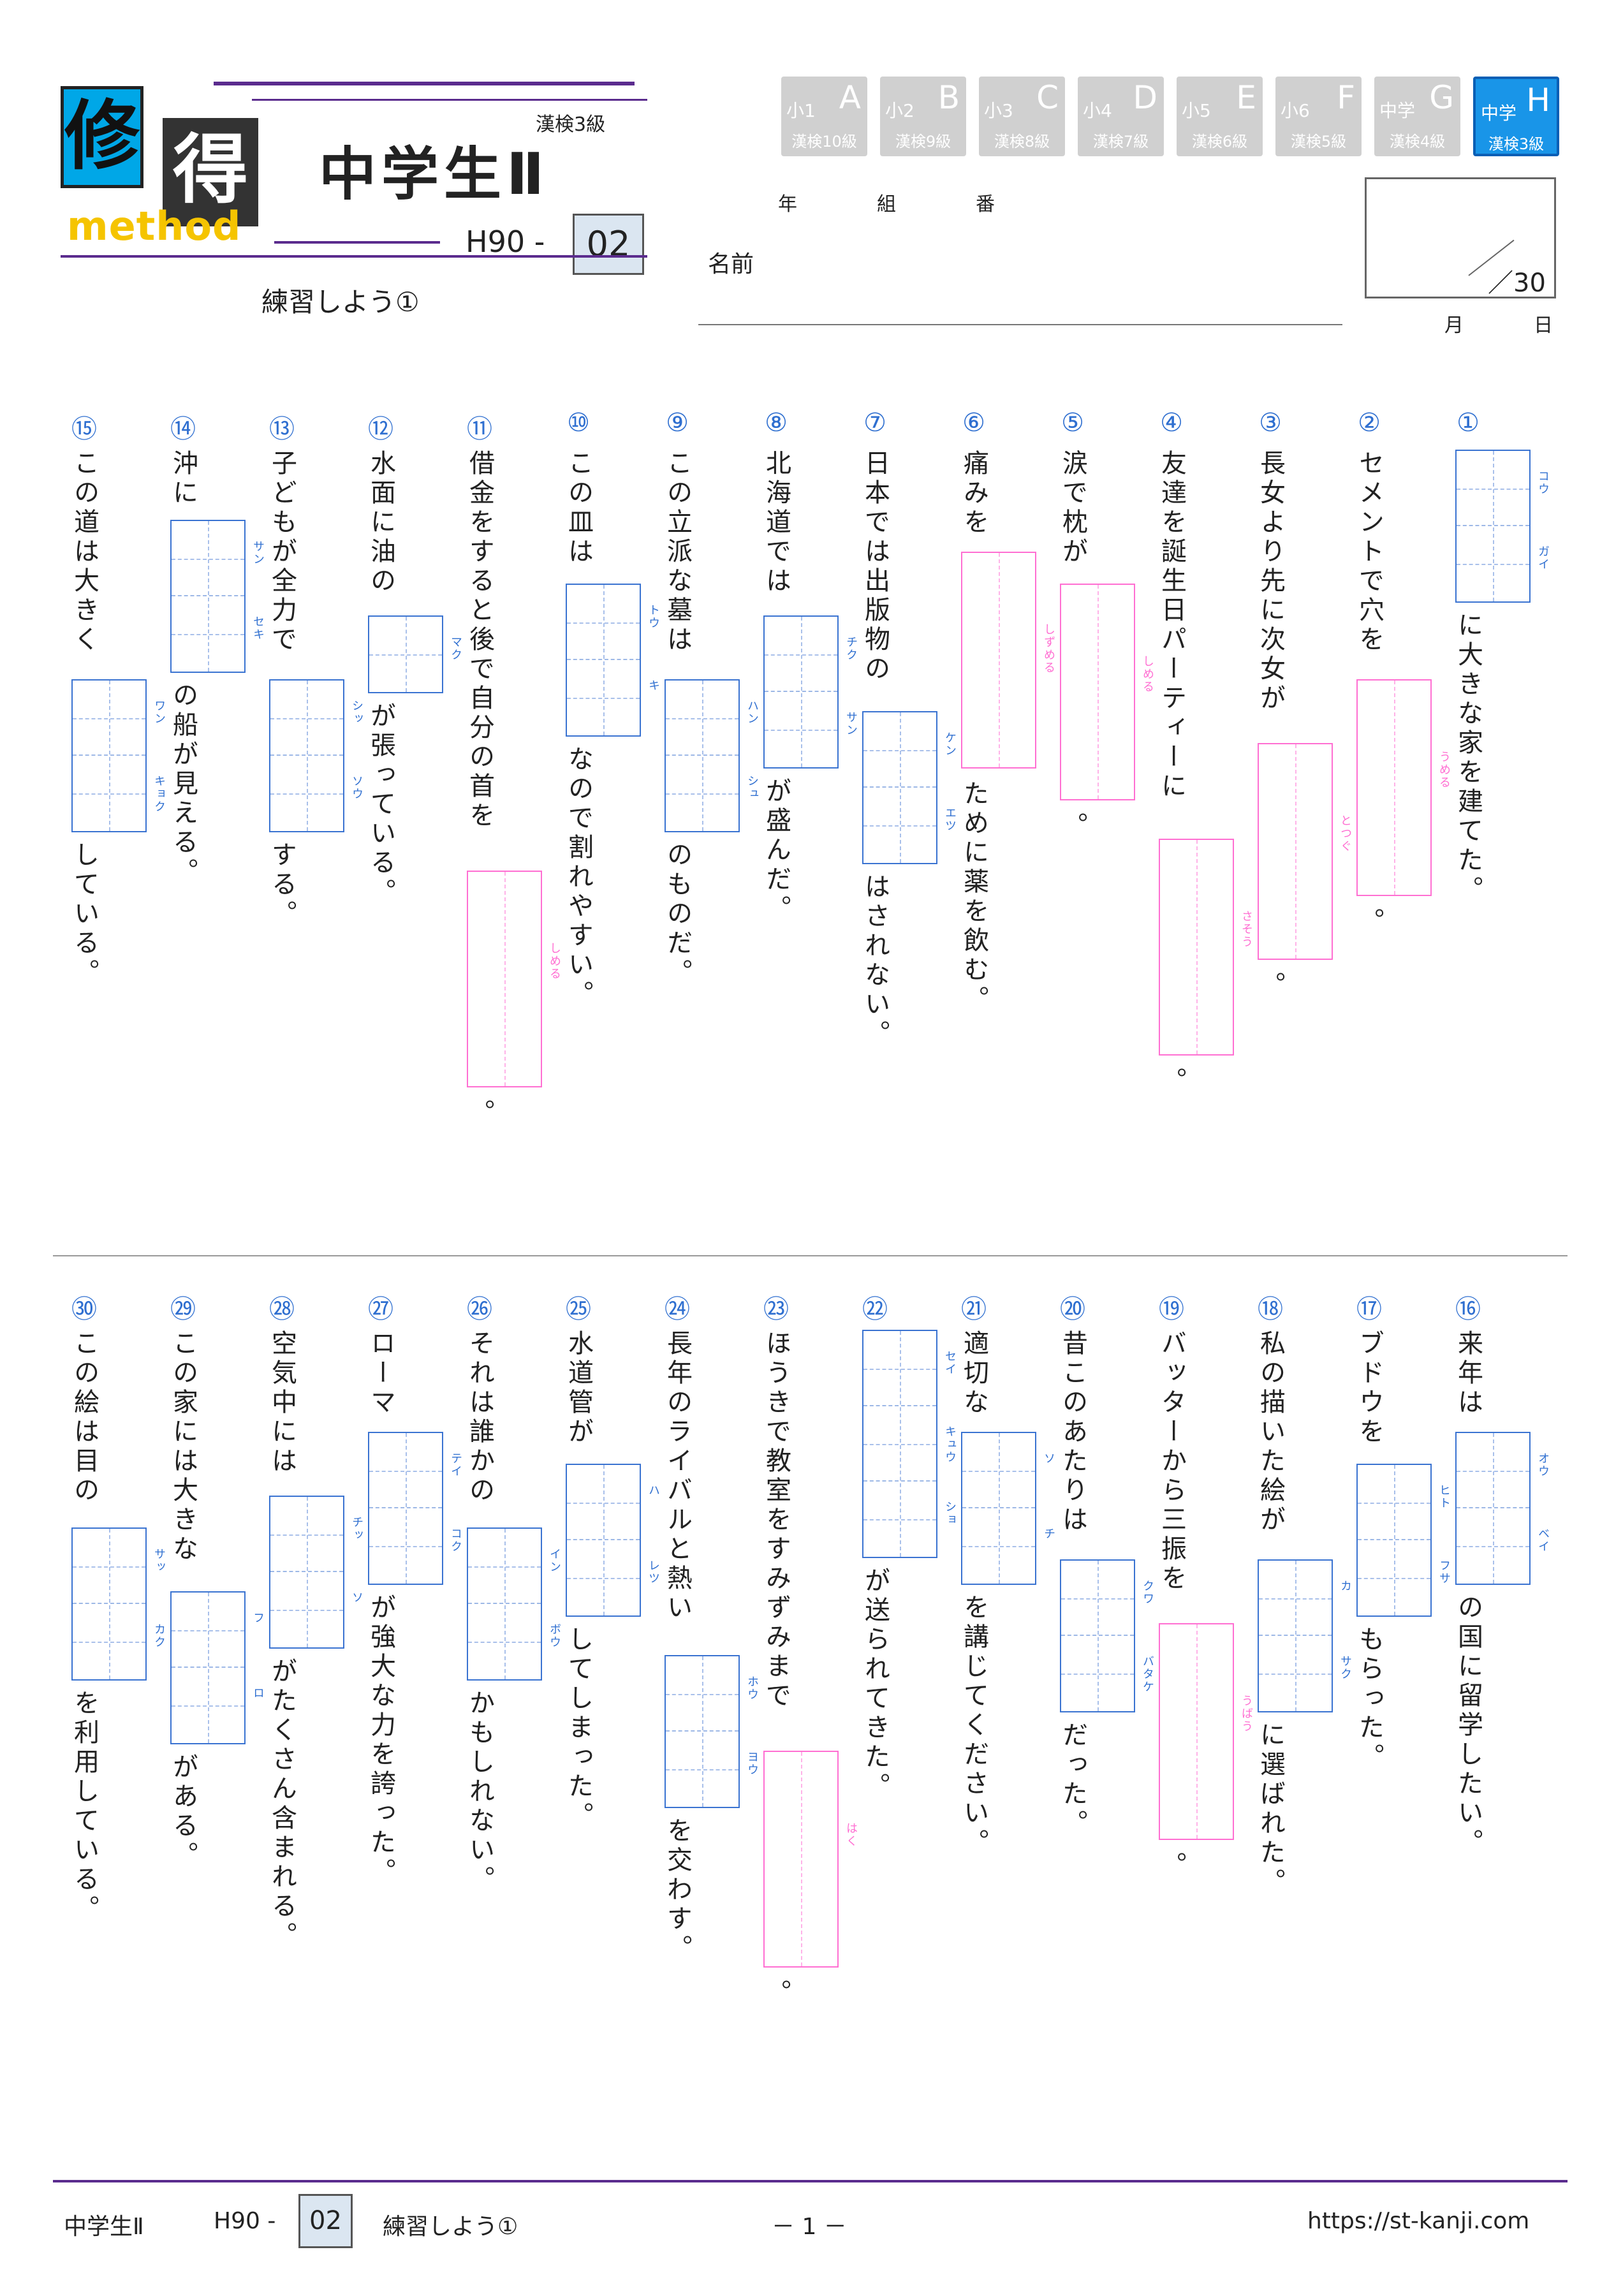  Describe the element at coordinates (677, 1890) in the screenshot. I see `question-text: を交わす。` at that location.